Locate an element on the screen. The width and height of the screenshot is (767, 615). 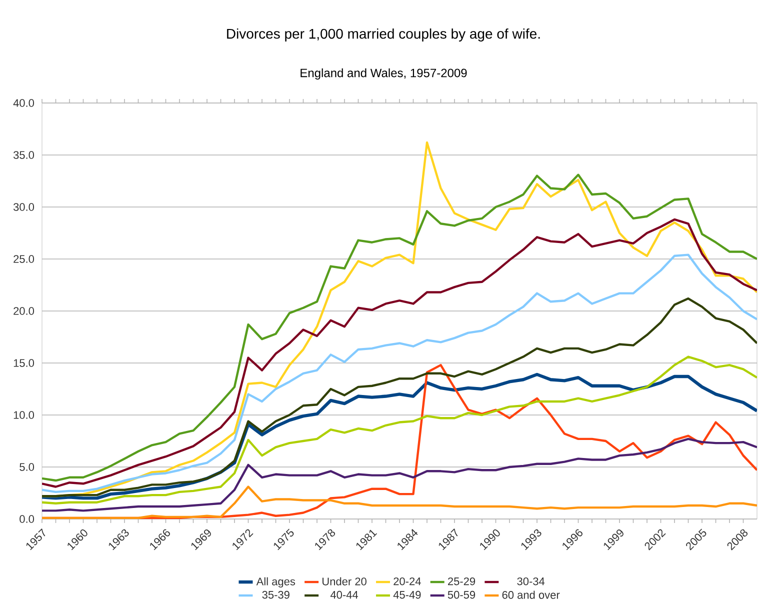
chart-title: Divorces per 1,000 married couples by age of wife. is located at coordinates (383, 35).